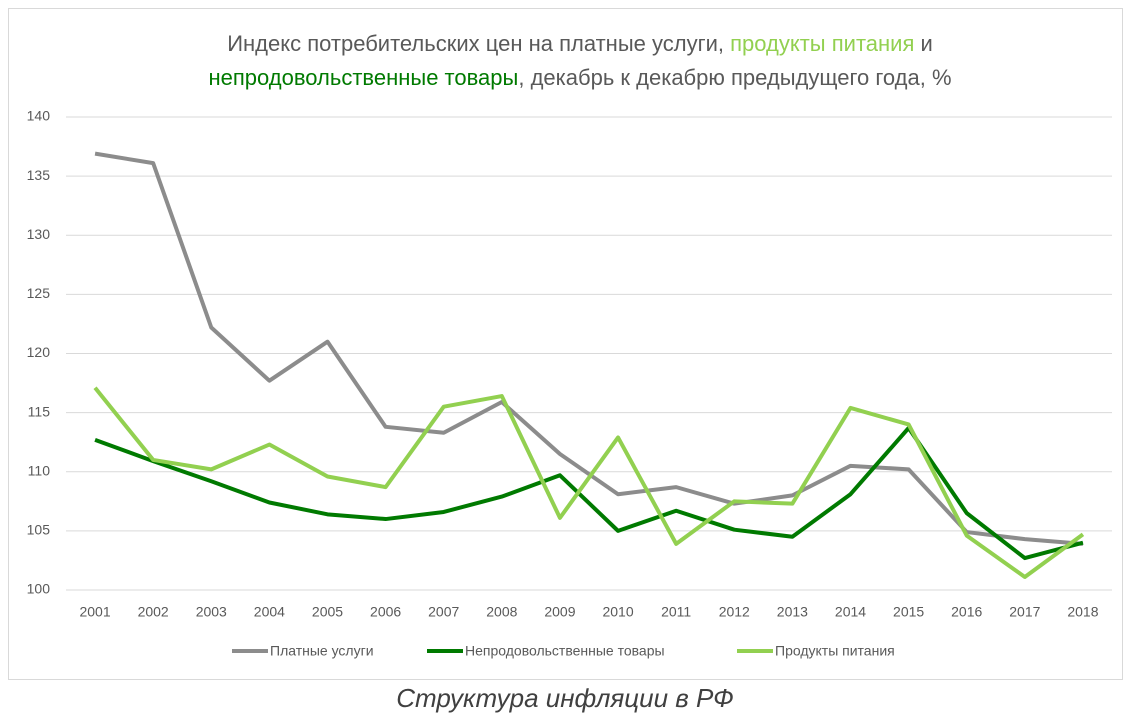  I want to click on x-tick-label: 2014, so click(850, 612).